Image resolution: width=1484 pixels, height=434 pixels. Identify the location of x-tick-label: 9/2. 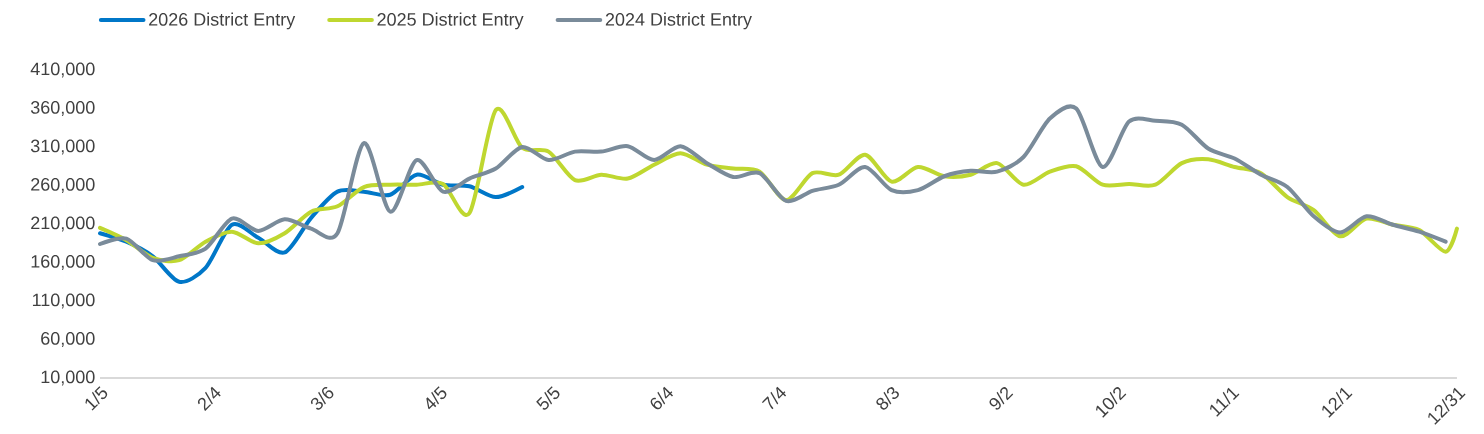
(1001, 398).